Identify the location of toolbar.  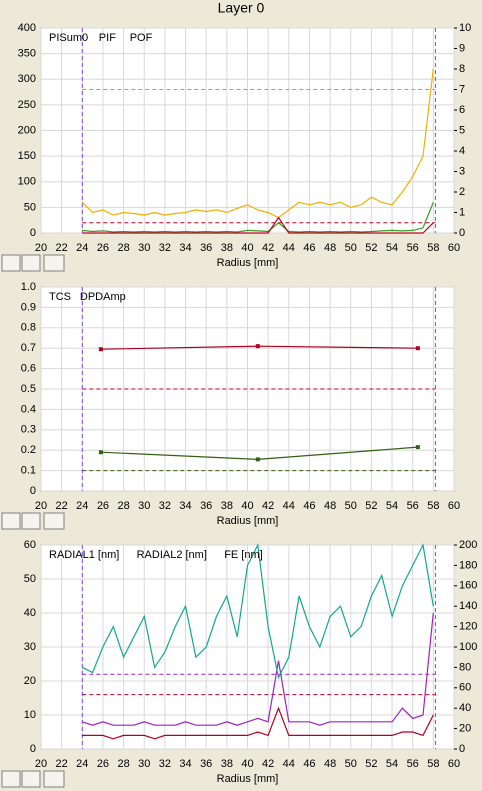
(33, 779).